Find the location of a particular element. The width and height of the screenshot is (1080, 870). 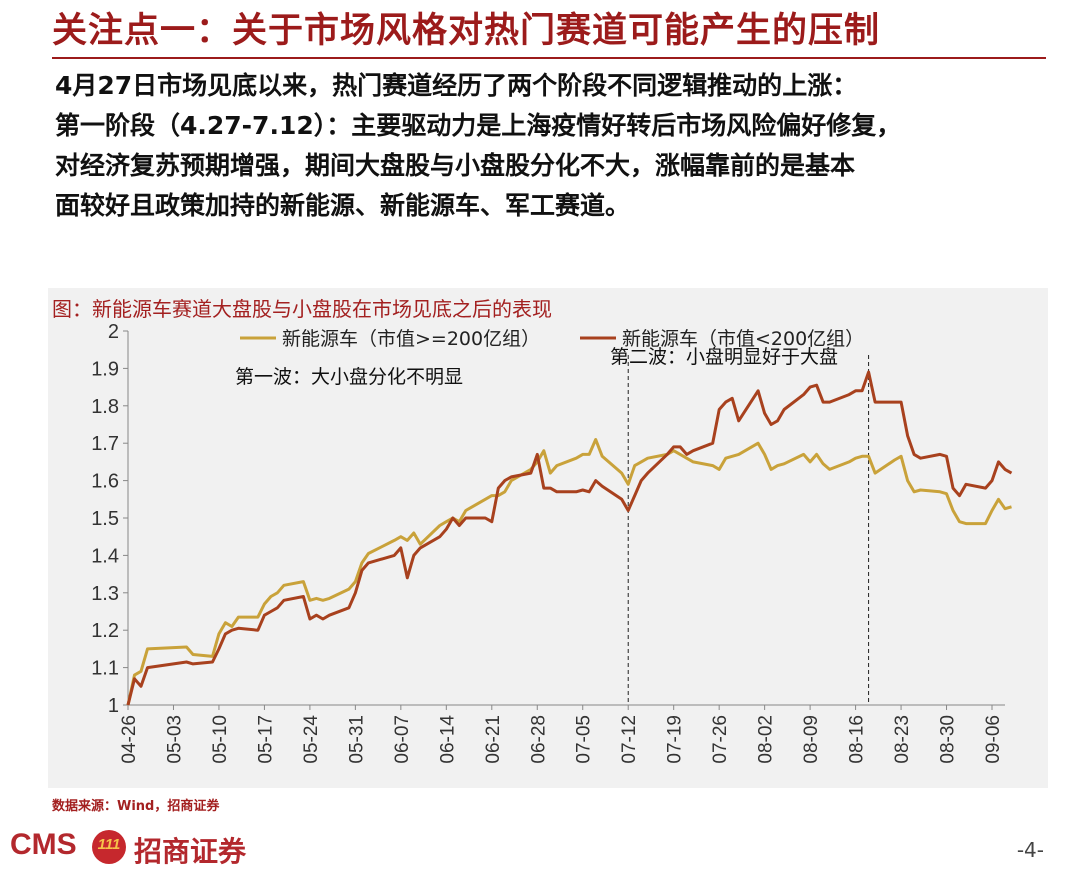

x-tick-label: 05-03 is located at coordinates (174, 739).